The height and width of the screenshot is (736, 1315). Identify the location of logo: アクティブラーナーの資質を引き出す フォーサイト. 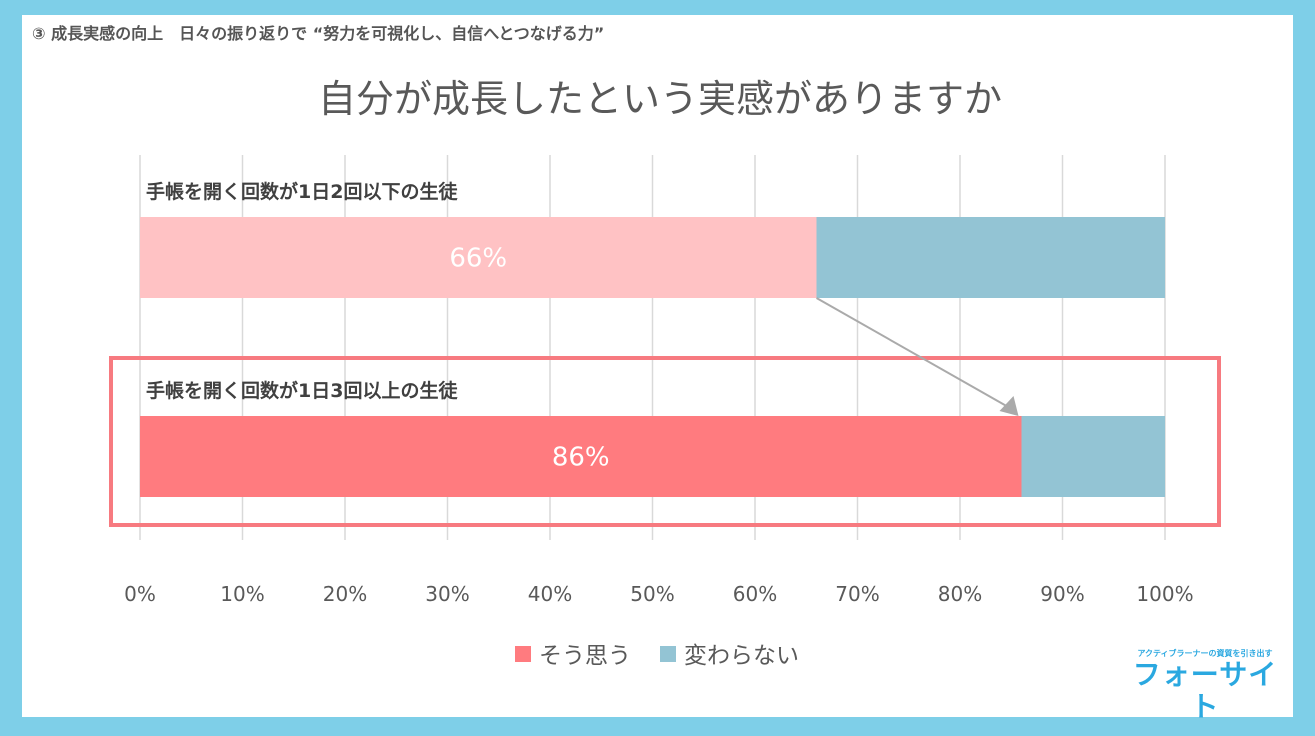
(1205, 685).